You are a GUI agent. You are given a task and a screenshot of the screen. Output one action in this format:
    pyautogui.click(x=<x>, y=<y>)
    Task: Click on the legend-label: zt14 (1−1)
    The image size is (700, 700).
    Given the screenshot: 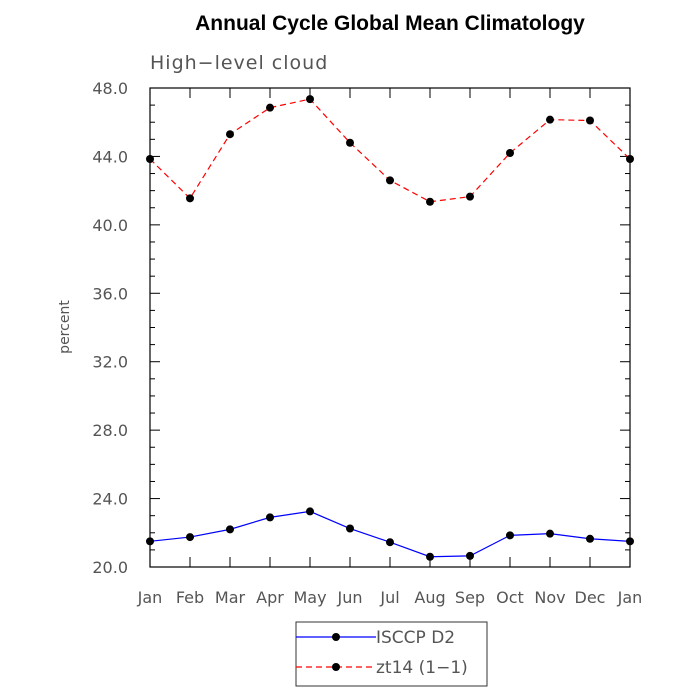 What is the action you would take?
    pyautogui.click(x=422, y=668)
    